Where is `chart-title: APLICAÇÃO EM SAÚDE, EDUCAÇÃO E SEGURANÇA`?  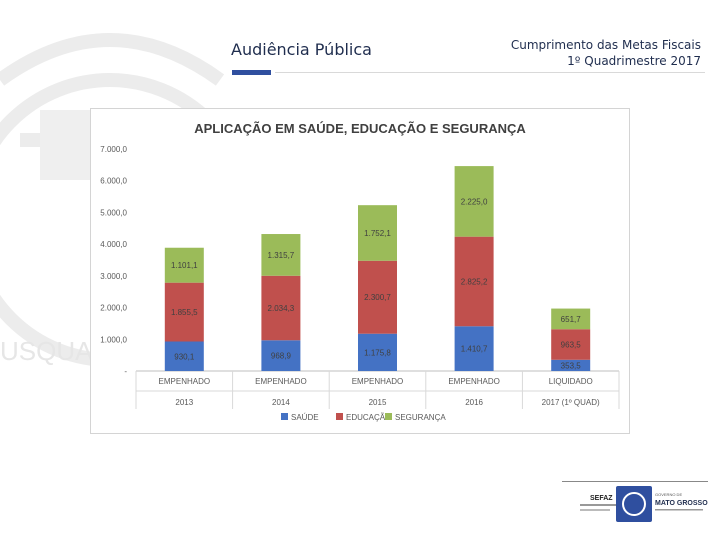 chart-title: APLICAÇÃO EM SAÚDE, EDUCAÇÃO E SEGURANÇA is located at coordinates (360, 128).